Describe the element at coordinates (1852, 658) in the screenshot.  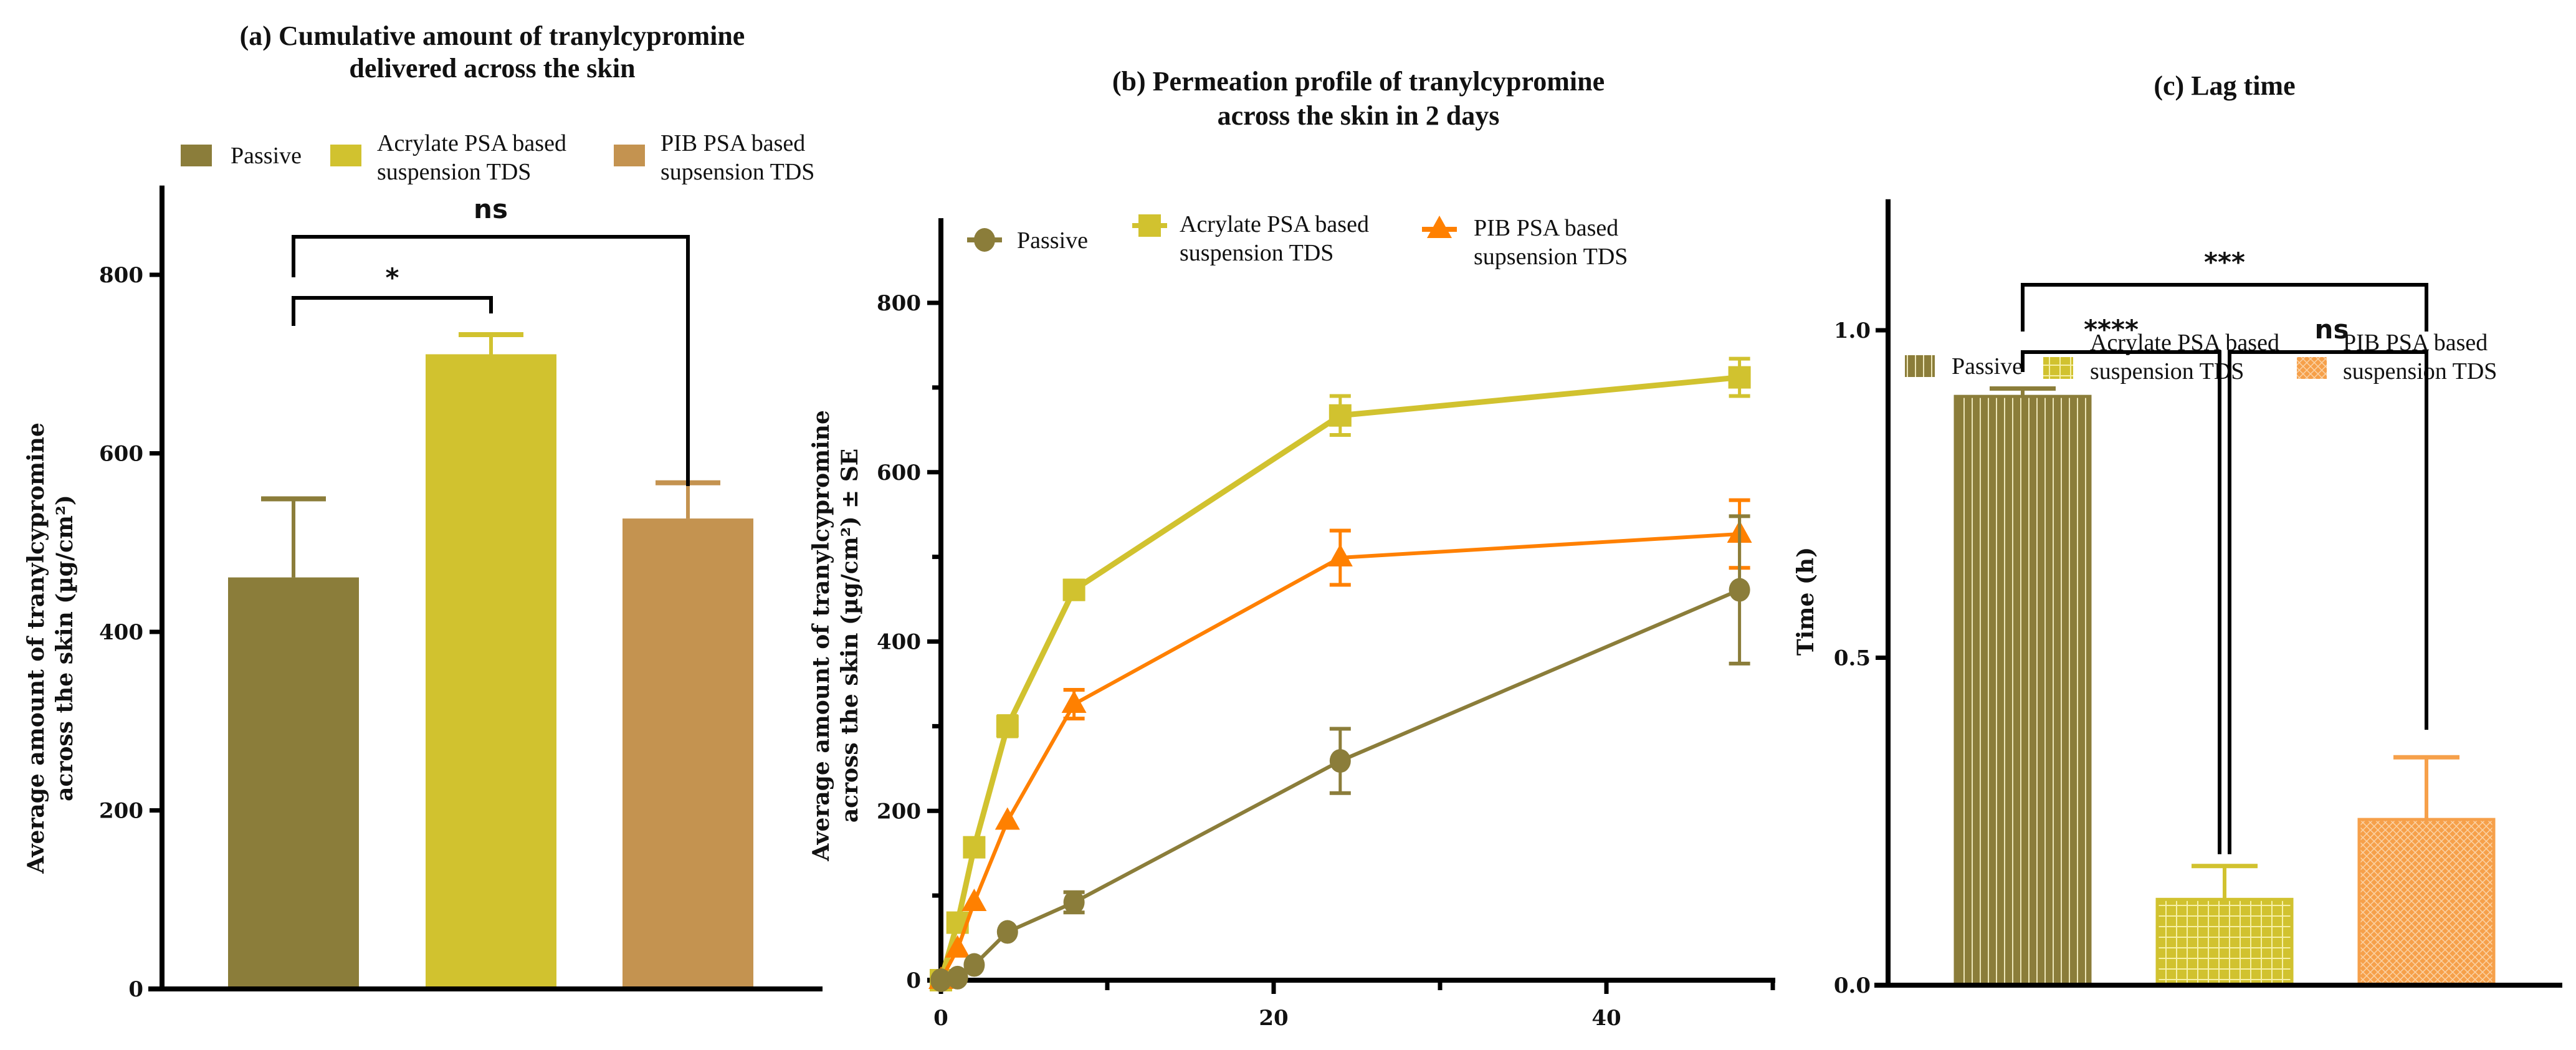
I see `y-tick-label: 0.5` at that location.